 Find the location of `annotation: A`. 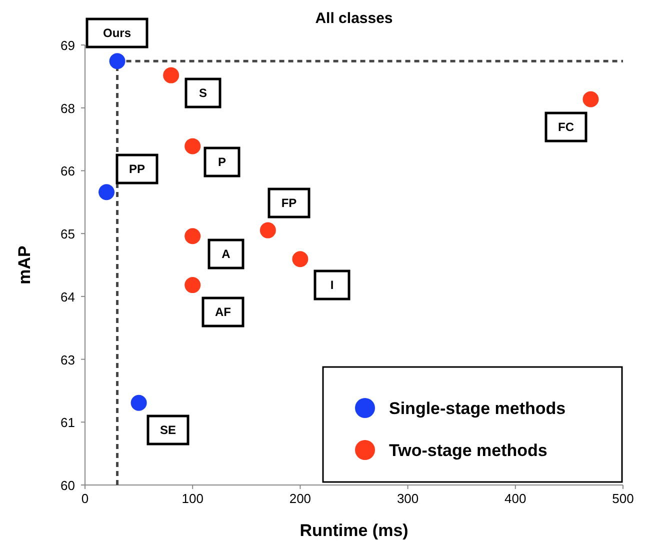

annotation: A is located at coordinates (226, 254).